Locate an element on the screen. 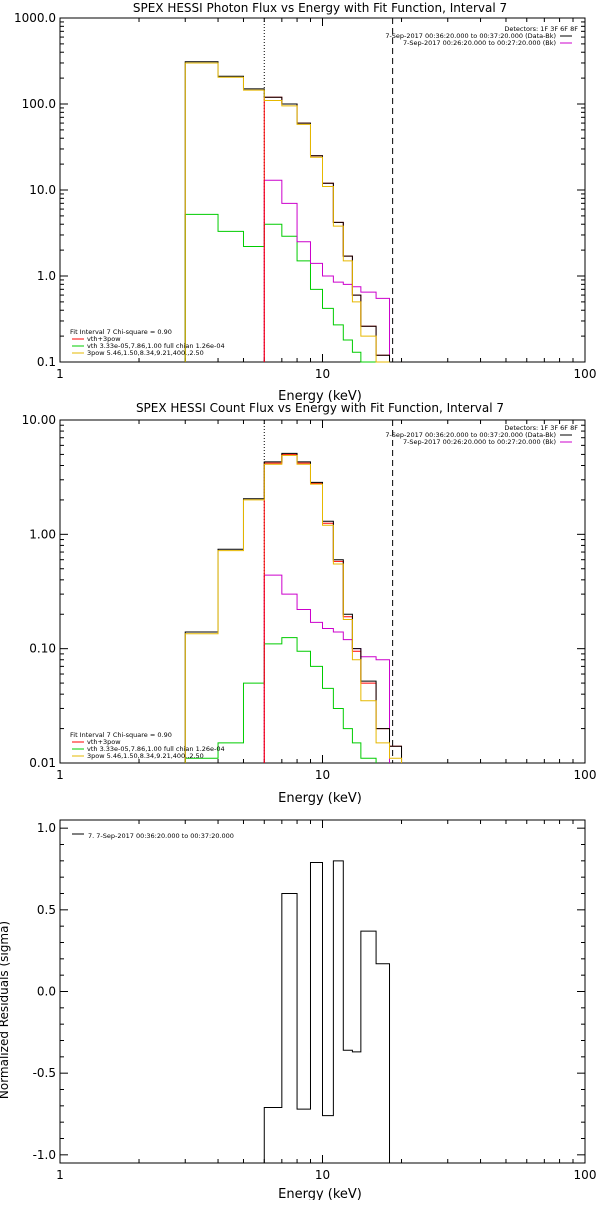 Image resolution: width=600 pixels, height=1205 pixels. photon-legend-detectors: Detectors: 1F 3F 6F 8F is located at coordinates (541, 29).